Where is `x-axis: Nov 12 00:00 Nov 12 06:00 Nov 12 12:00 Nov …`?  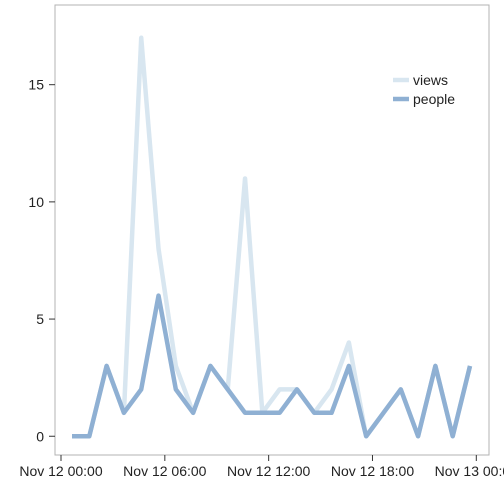
x-axis: Nov 12 00:00 Nov 12 06:00 Nov 12 12:00 Nov … is located at coordinates (261, 467).